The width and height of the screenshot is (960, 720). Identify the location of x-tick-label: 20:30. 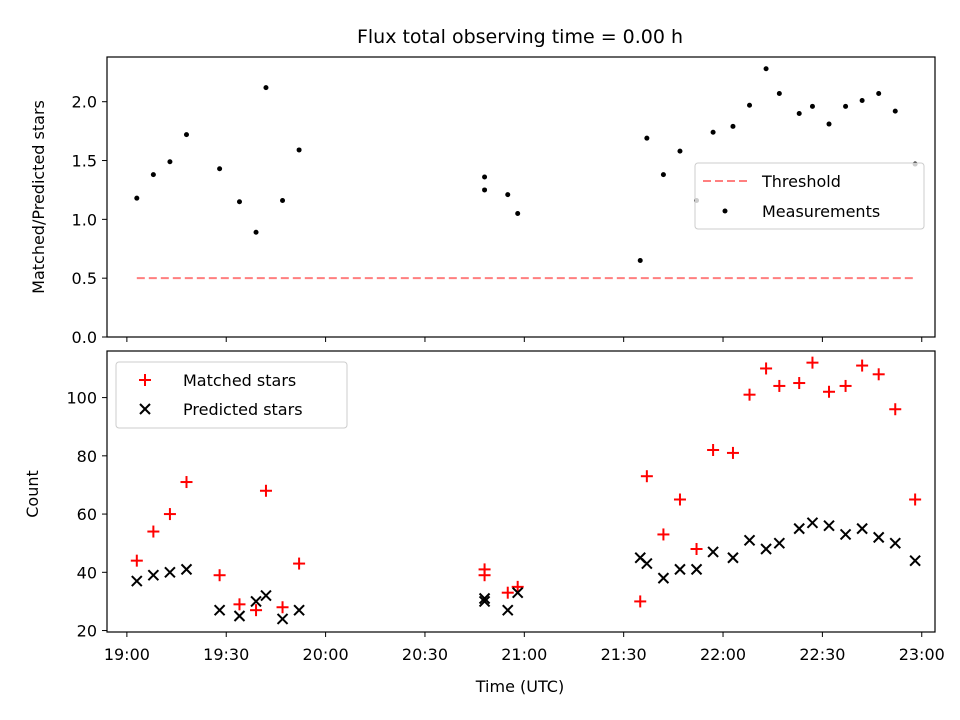
(425, 654).